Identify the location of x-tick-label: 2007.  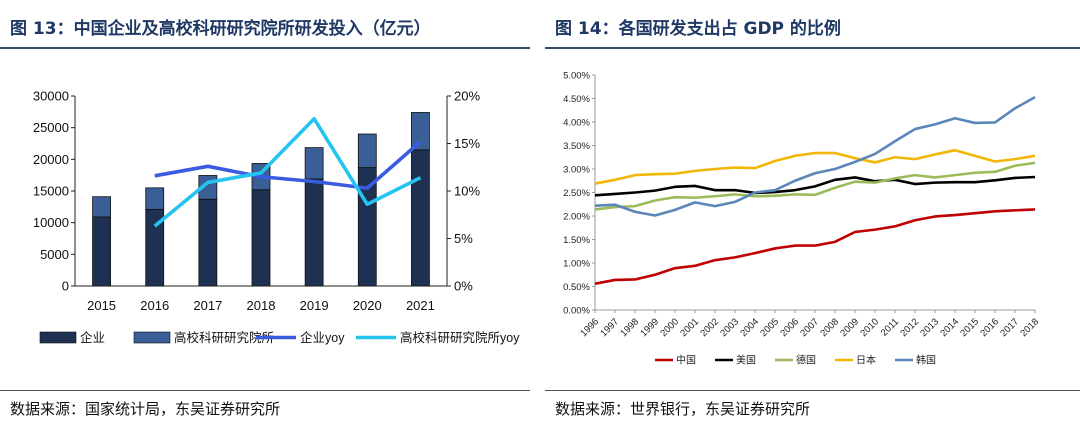
(809, 327).